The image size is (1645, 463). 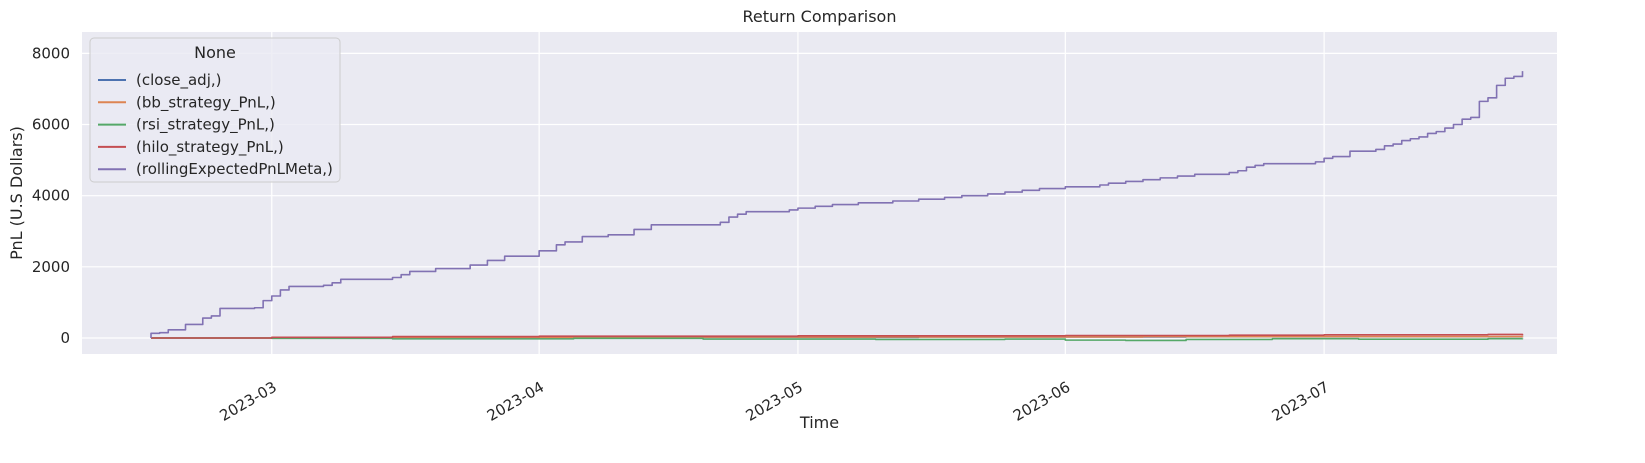 I want to click on legend-label-3: (hilo_strategy_PnL,), so click(x=210, y=147).